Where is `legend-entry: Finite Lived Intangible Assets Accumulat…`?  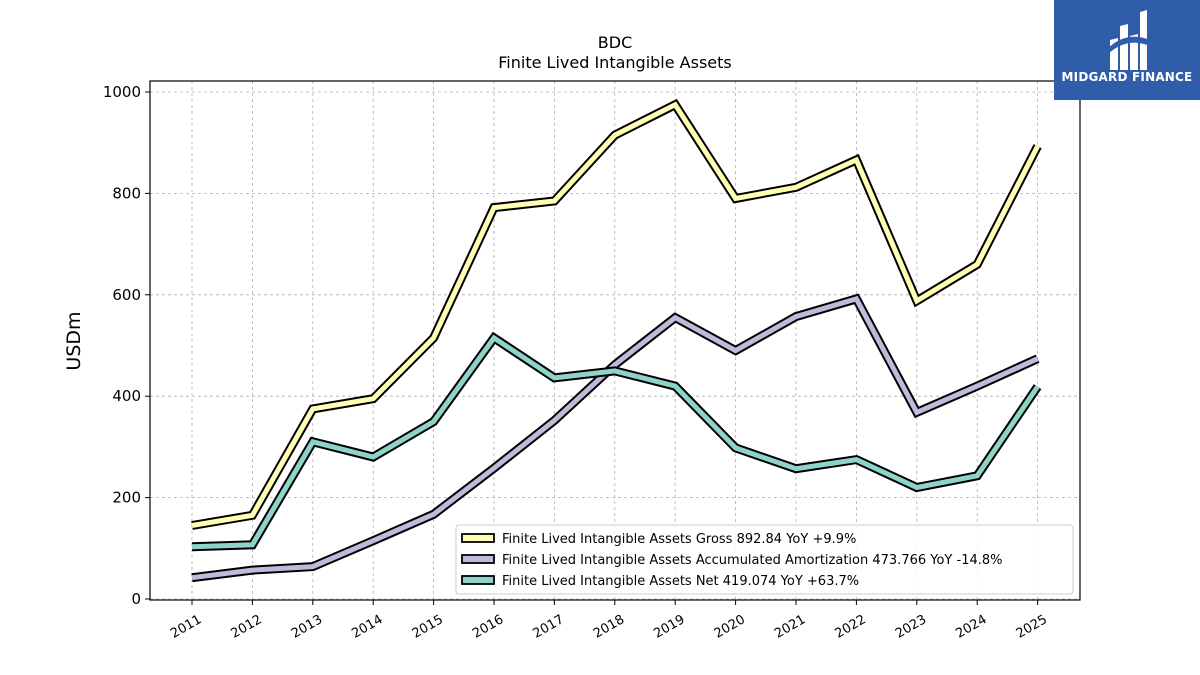 legend-entry: Finite Lived Intangible Assets Accumulat… is located at coordinates (752, 560).